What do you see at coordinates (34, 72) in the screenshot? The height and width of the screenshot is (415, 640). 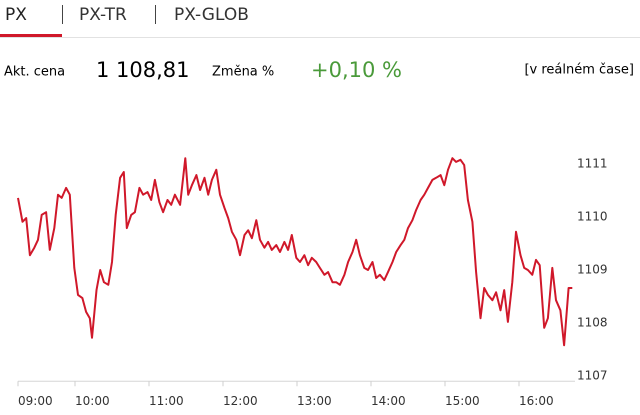 I see `price-label: Akt. cena` at bounding box center [34, 72].